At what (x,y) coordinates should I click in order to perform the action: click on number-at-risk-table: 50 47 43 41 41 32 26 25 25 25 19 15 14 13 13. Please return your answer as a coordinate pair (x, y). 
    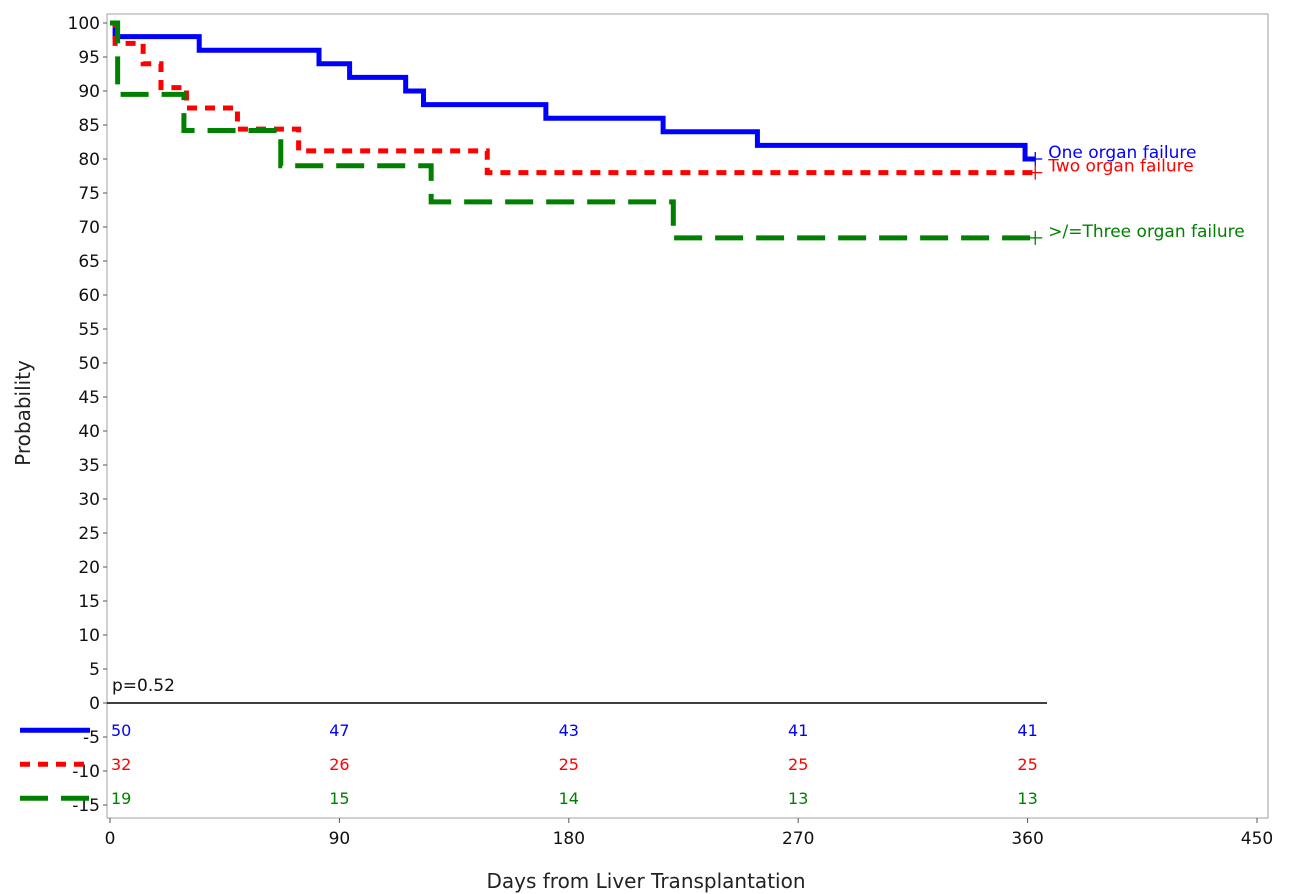
    Looking at the image, I should click on (574, 764).